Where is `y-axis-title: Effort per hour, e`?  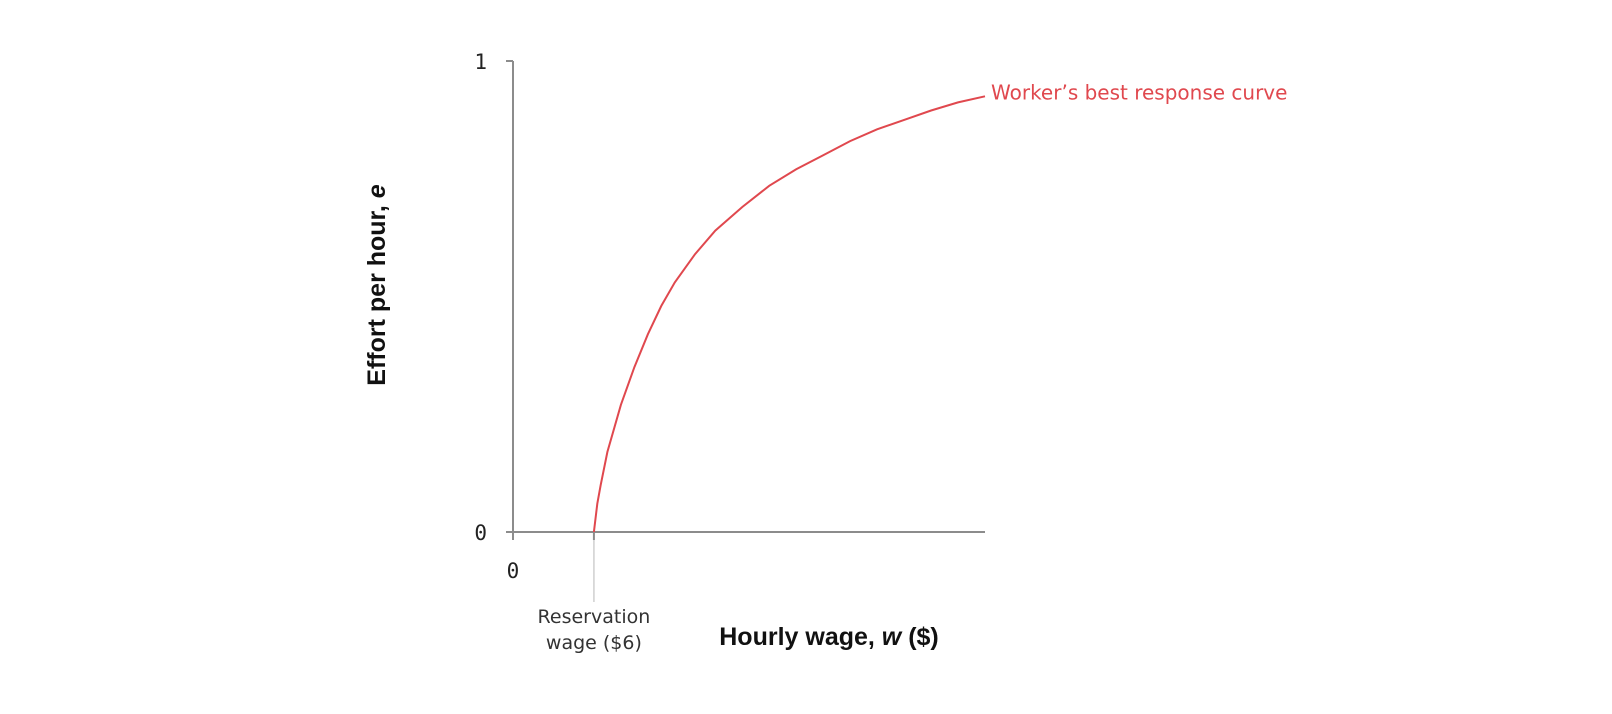 y-axis-title: Effort per hour, e is located at coordinates (377, 285).